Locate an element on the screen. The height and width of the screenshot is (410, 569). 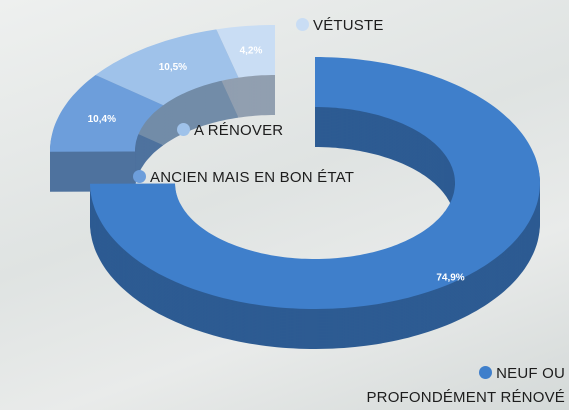
legend-label: NEUF OU PROFONDÉMENT RÉNOVÉ is located at coordinates (465, 385).